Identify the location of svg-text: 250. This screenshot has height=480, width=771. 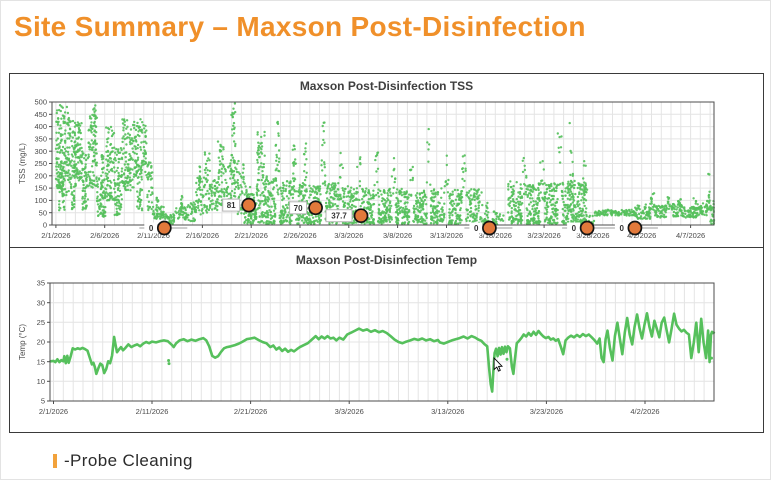
(40, 163).